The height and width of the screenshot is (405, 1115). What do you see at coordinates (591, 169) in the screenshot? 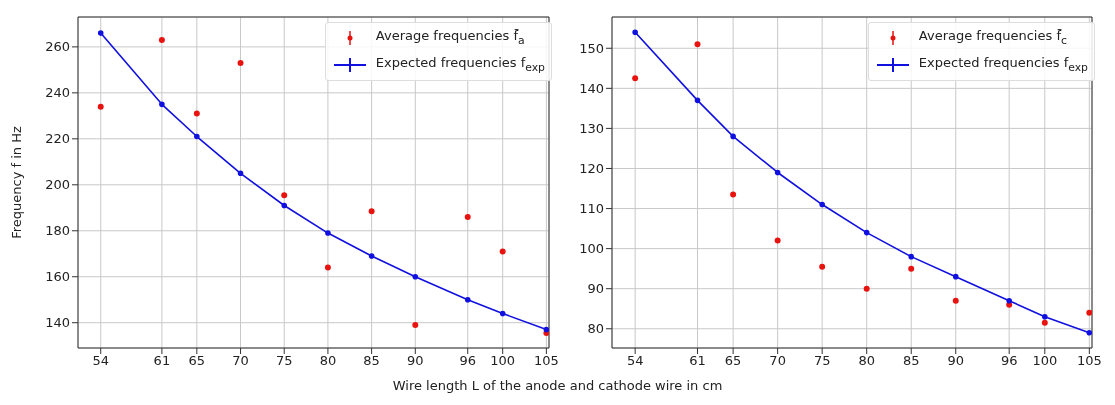
I see `y-tick-label: 120` at bounding box center [591, 169].